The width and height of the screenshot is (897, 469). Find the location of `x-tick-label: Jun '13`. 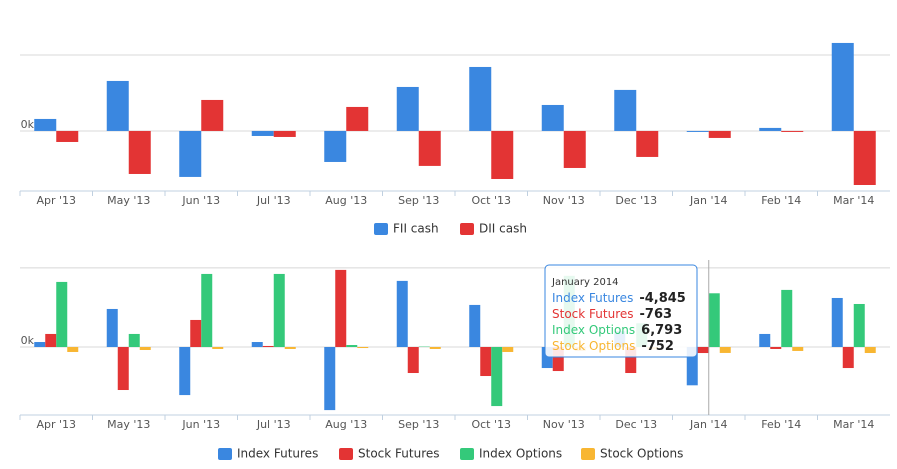

x-tick-label: Jun '13 is located at coordinates (200, 200).